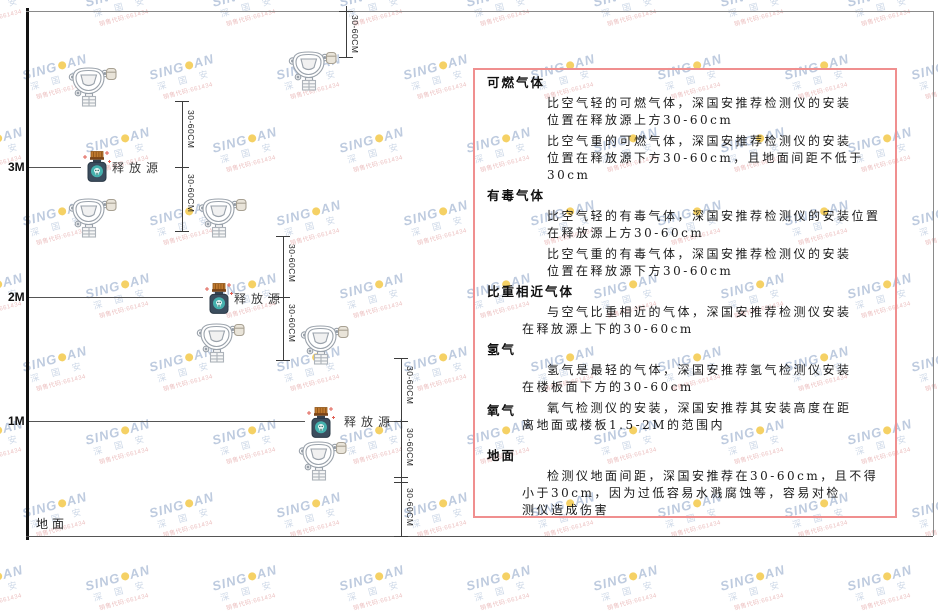  What do you see at coordinates (640, 120) in the screenshot?
I see `paragraph-line: 位置在释放源上方30-60cm` at bounding box center [640, 120].